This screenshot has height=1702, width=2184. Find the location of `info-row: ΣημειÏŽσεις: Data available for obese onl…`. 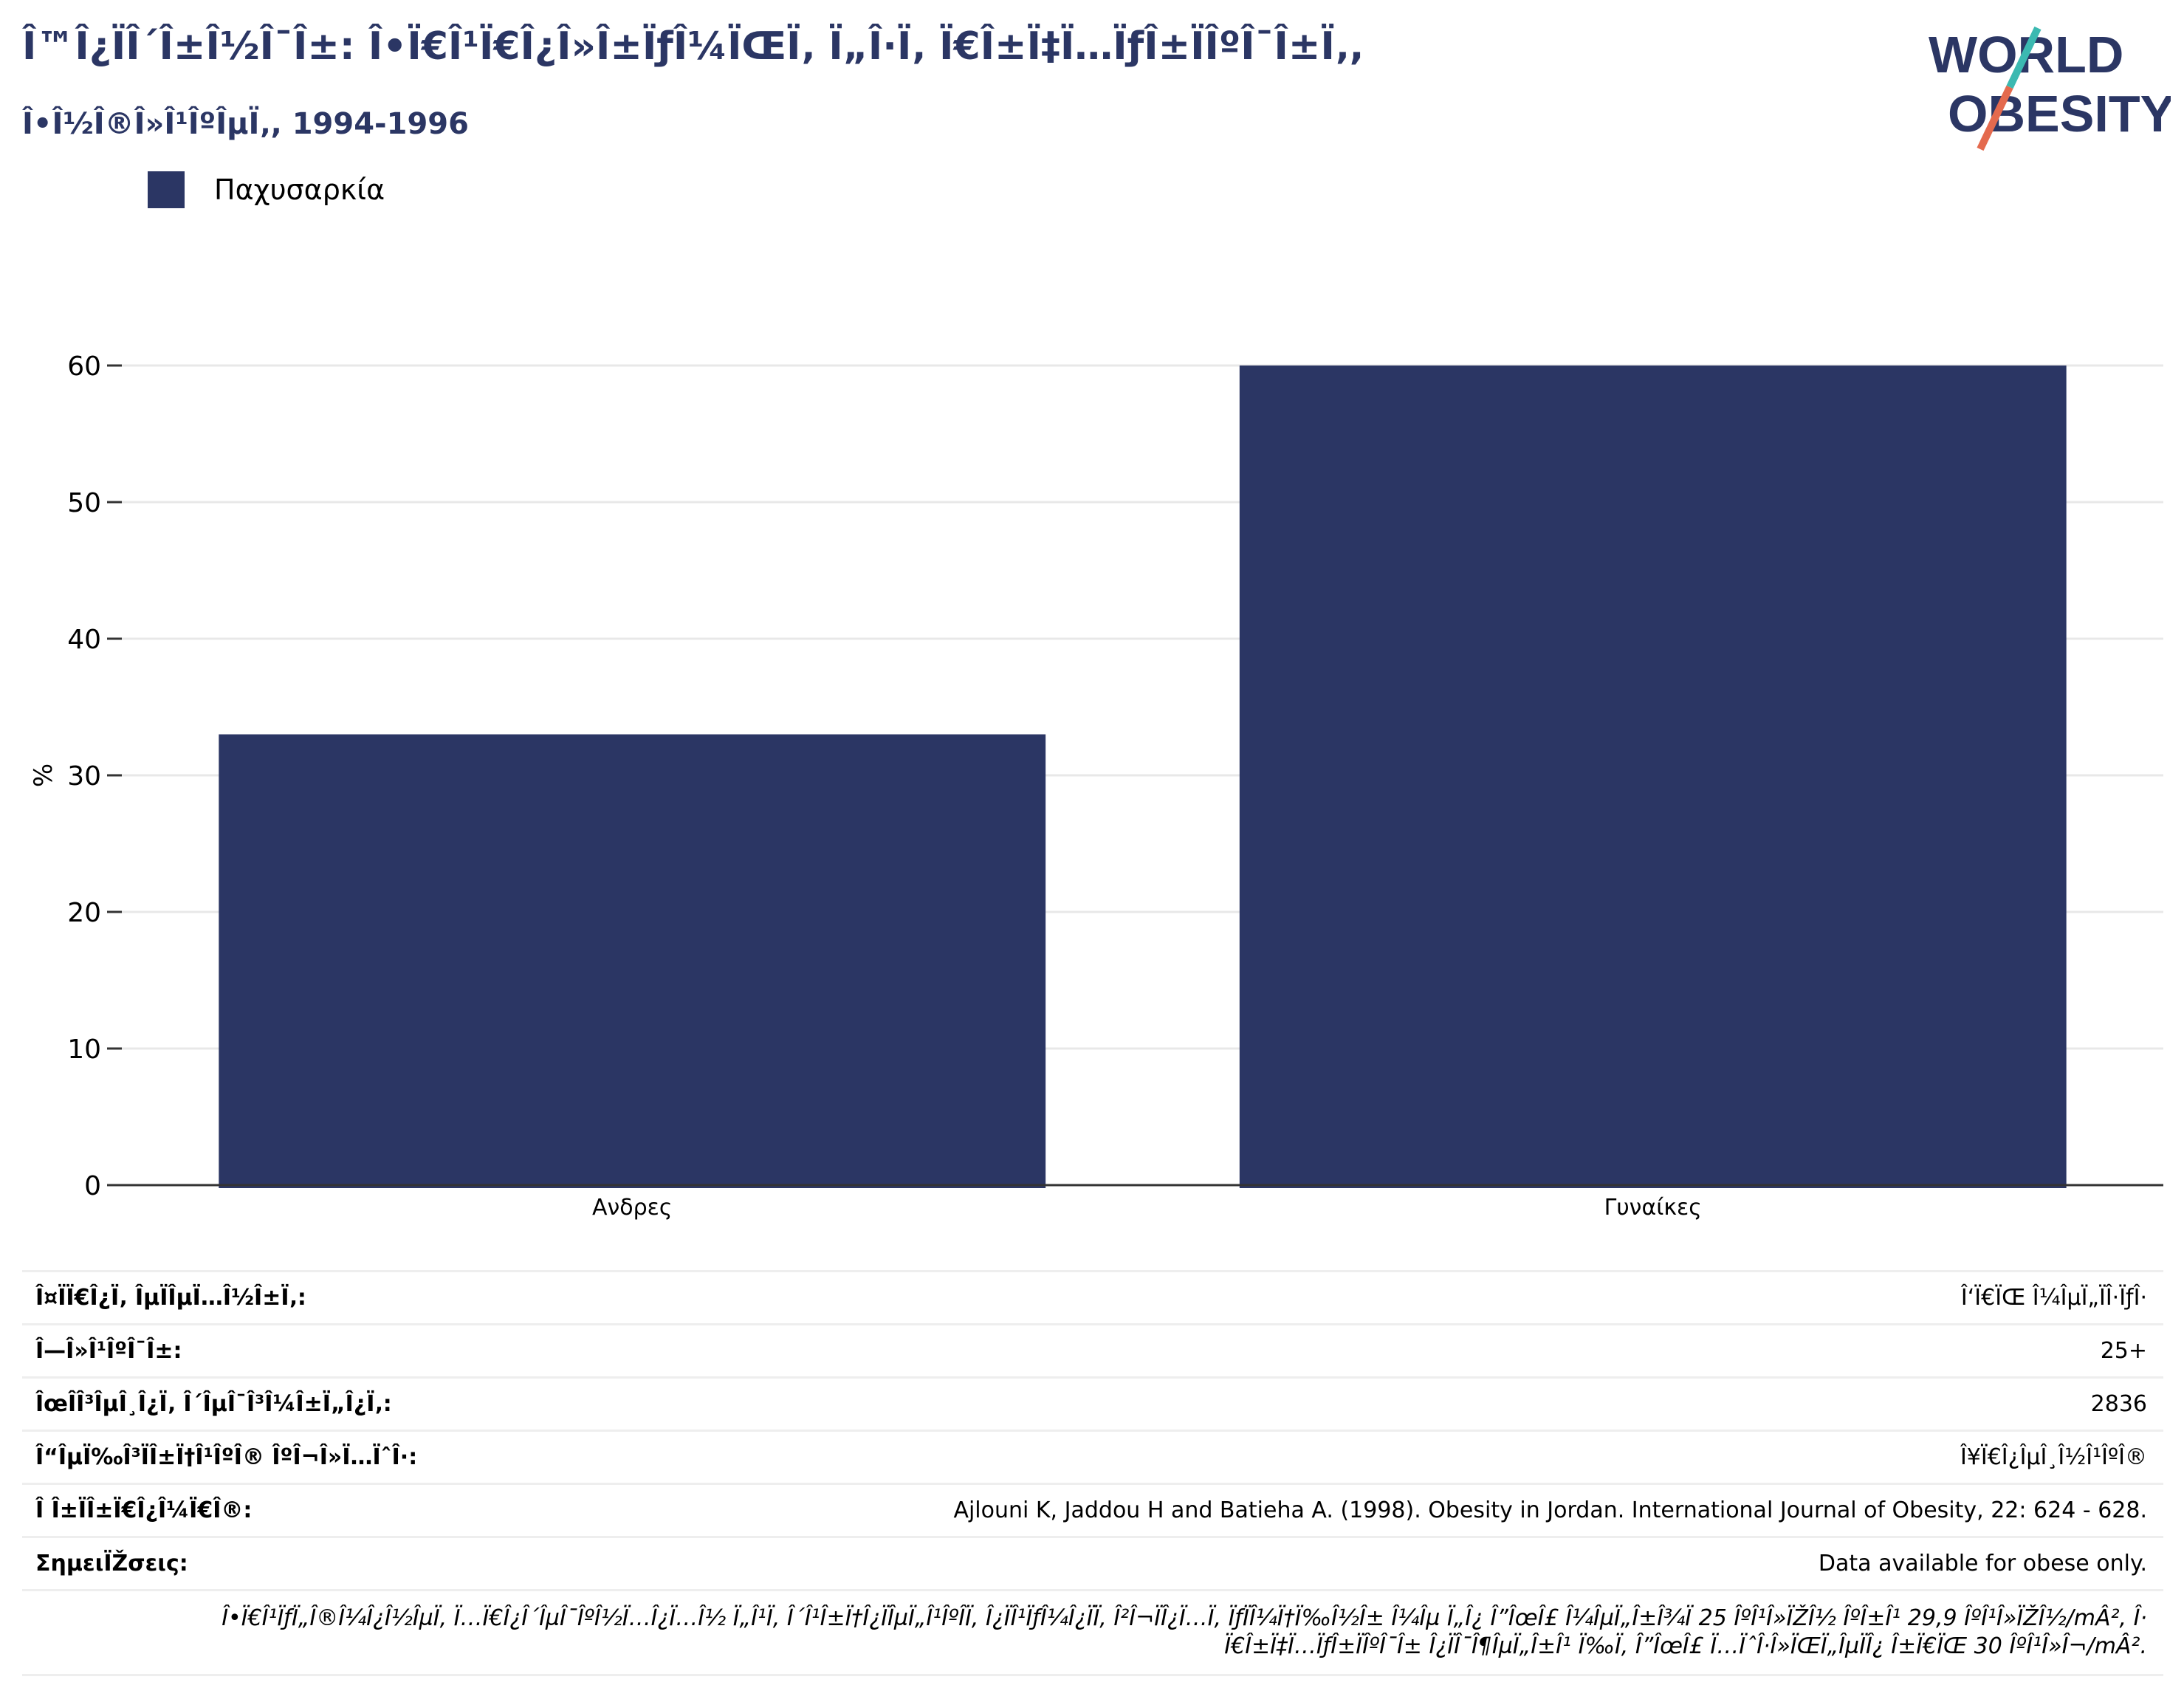

info-row: ΣημειÏŽσεις: Data available for obese onl… is located at coordinates (1093, 1562).